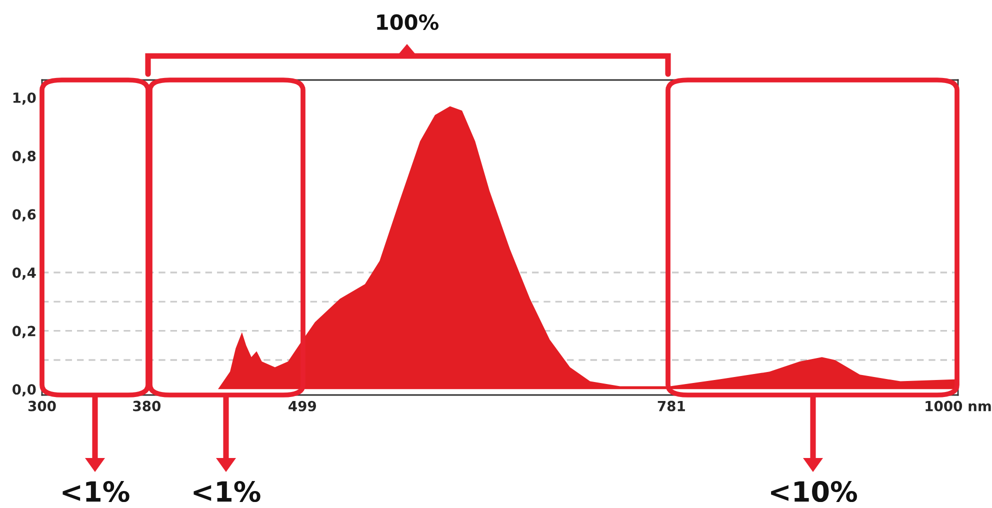 The height and width of the screenshot is (508, 992). What do you see at coordinates (408, 22) in the screenshot?
I see `text: 100%` at bounding box center [408, 22].